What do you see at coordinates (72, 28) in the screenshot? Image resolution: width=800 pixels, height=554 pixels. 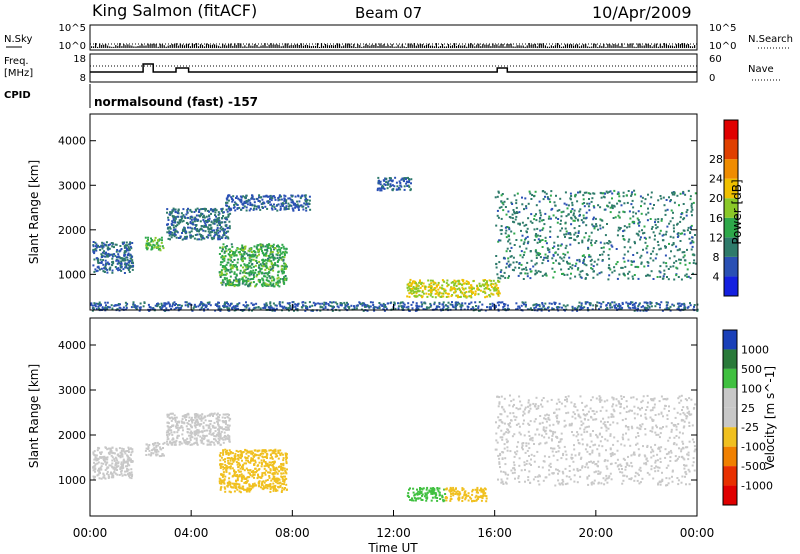 I see `nsky-tick-top: 10^5` at bounding box center [72, 28].